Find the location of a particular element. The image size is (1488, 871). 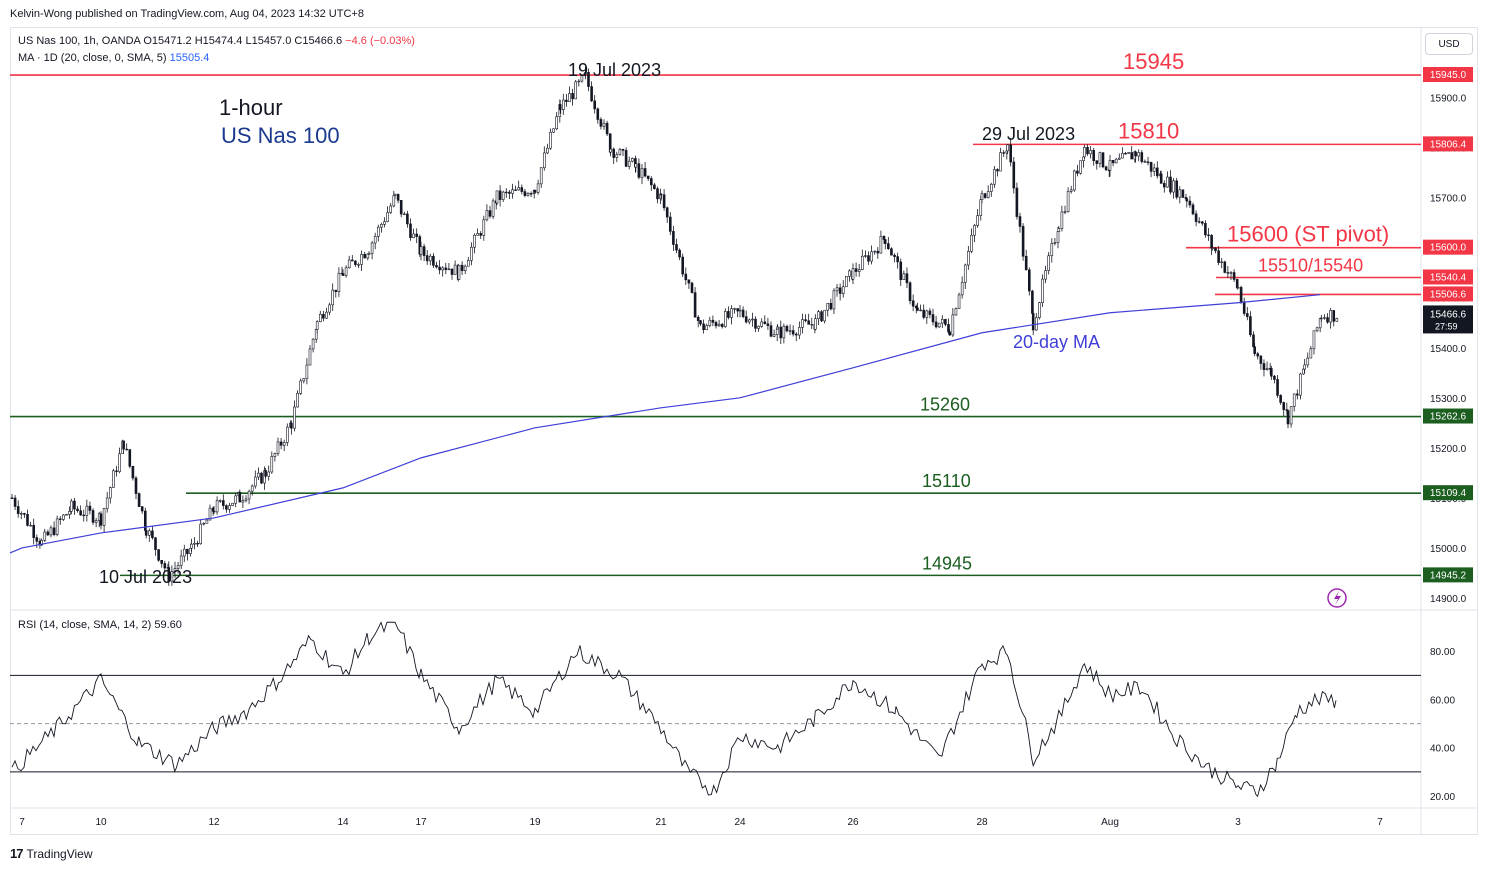

rsi-legend: RSI (14, close, SMA, 14, 2) 59.60 is located at coordinates (100, 625).